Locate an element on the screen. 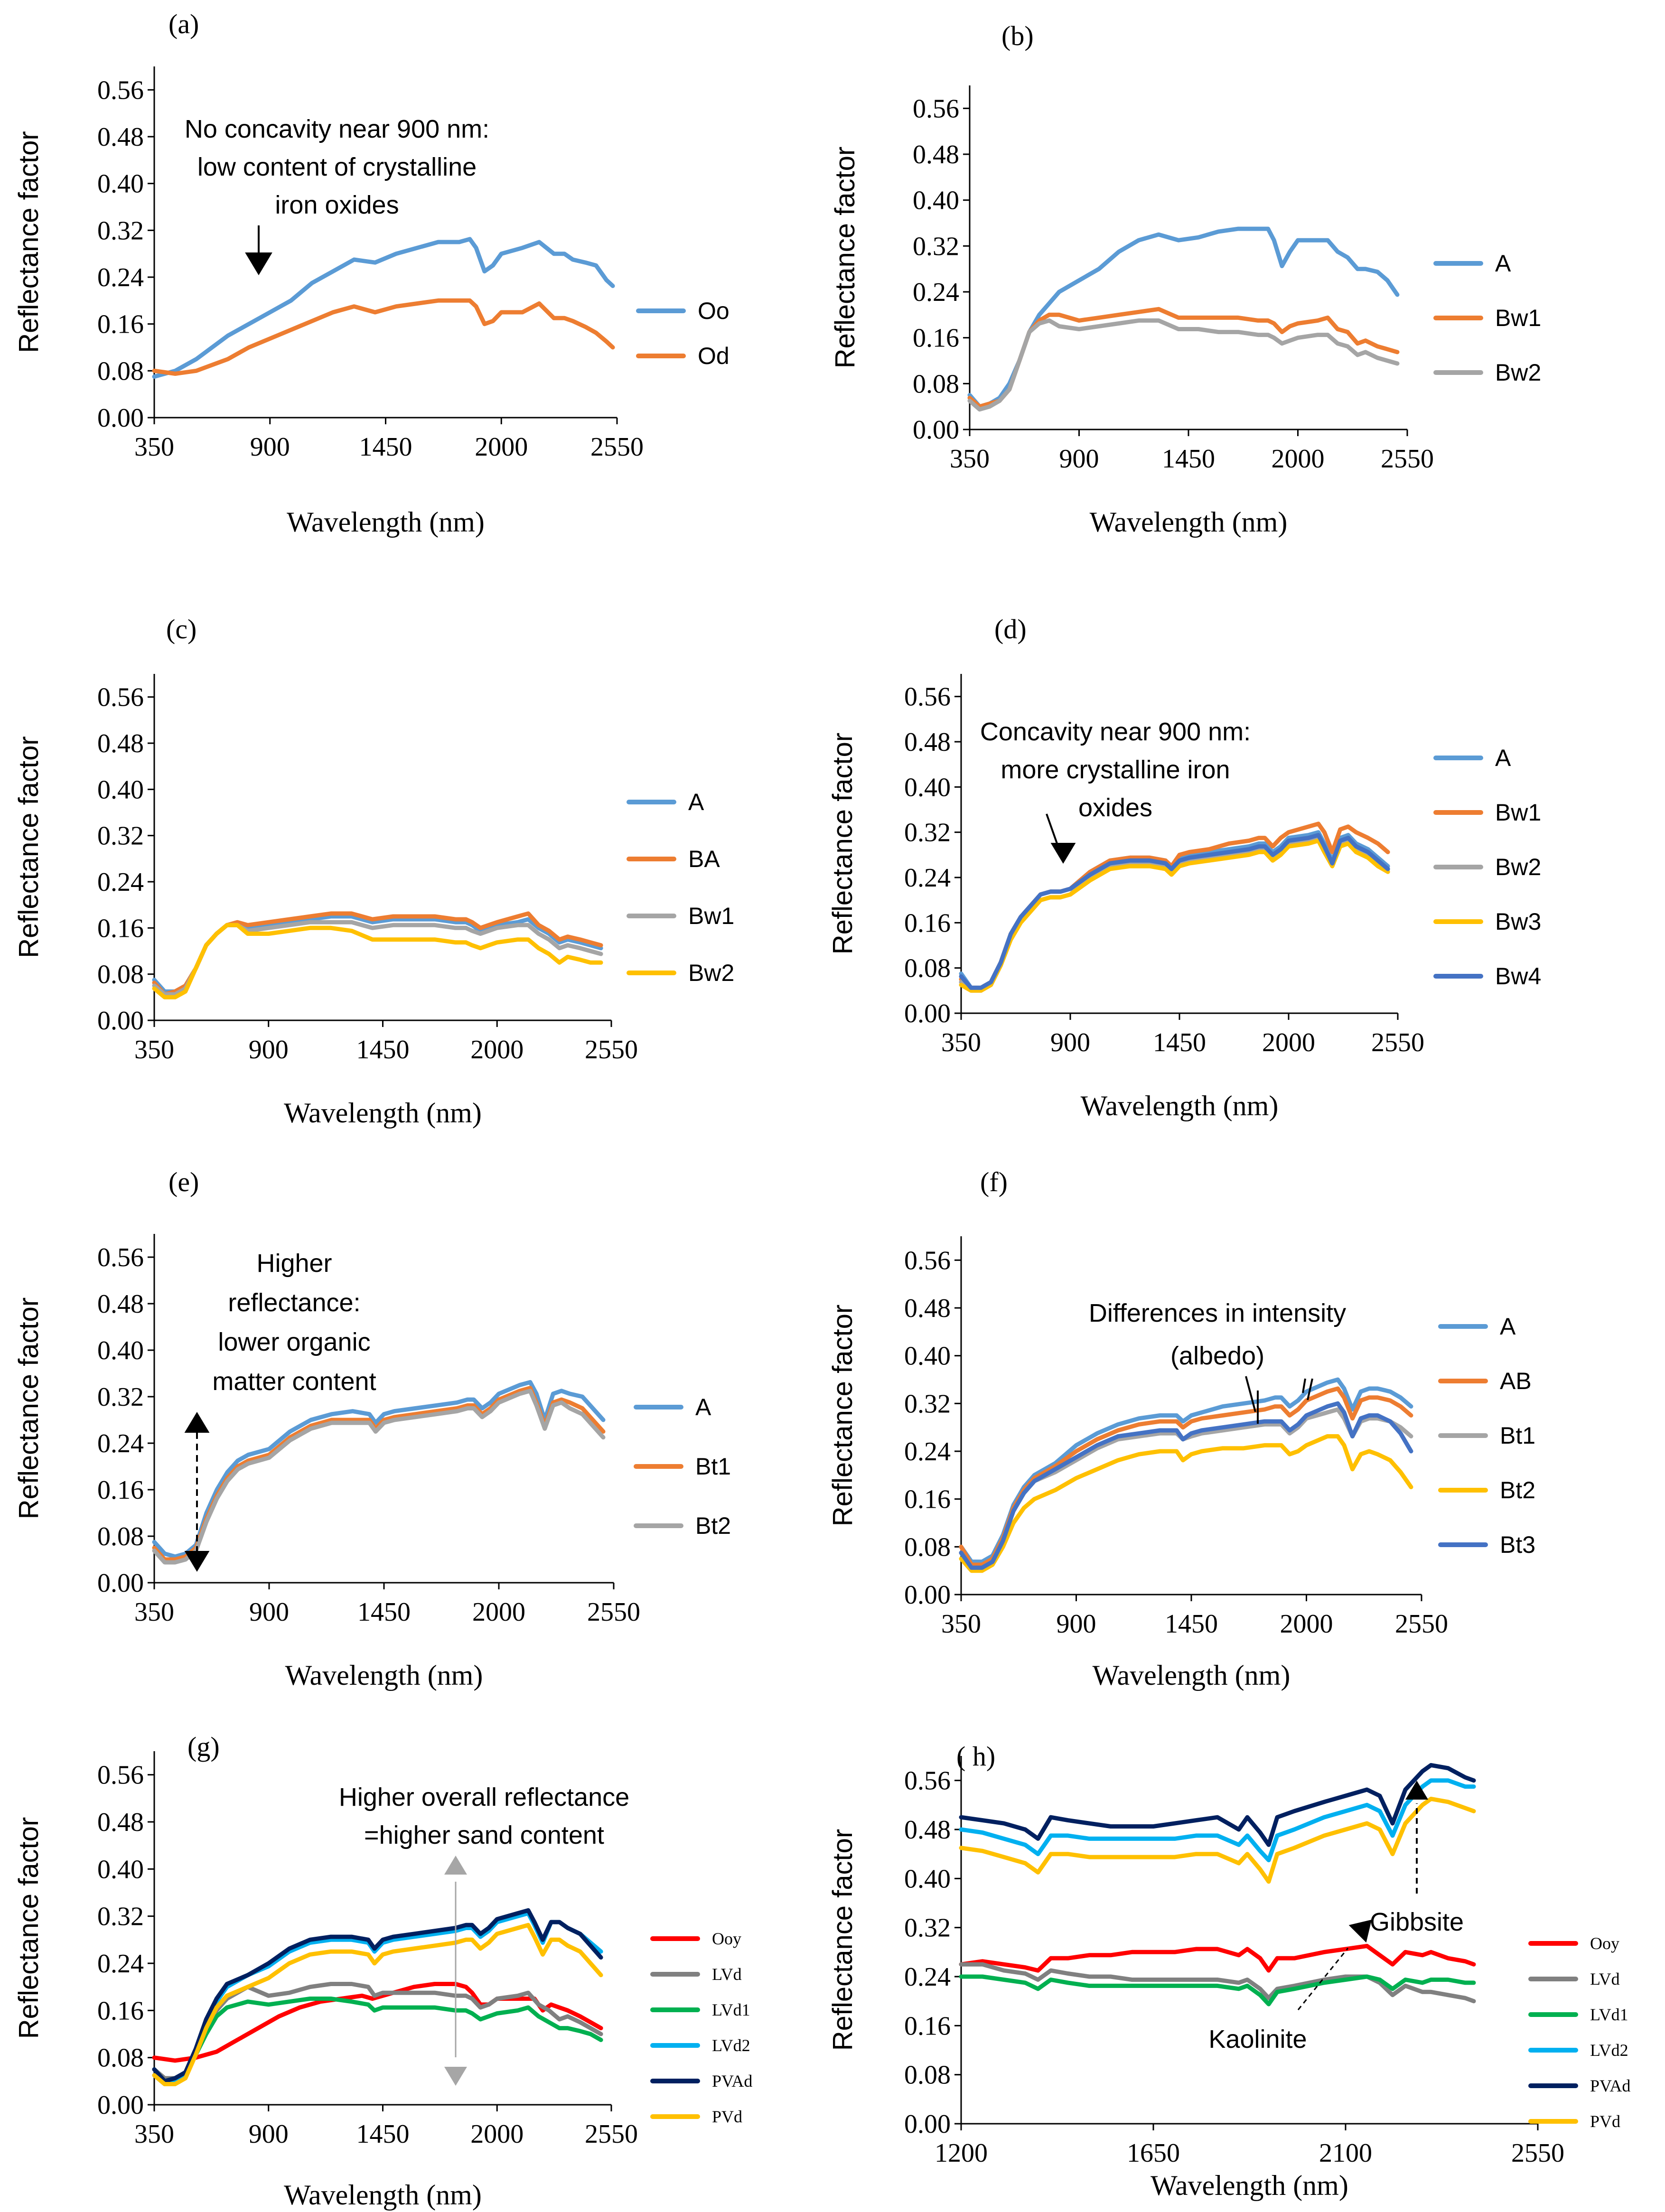 The image size is (1665, 2212). legend-label: LVd is located at coordinates (1605, 1979).